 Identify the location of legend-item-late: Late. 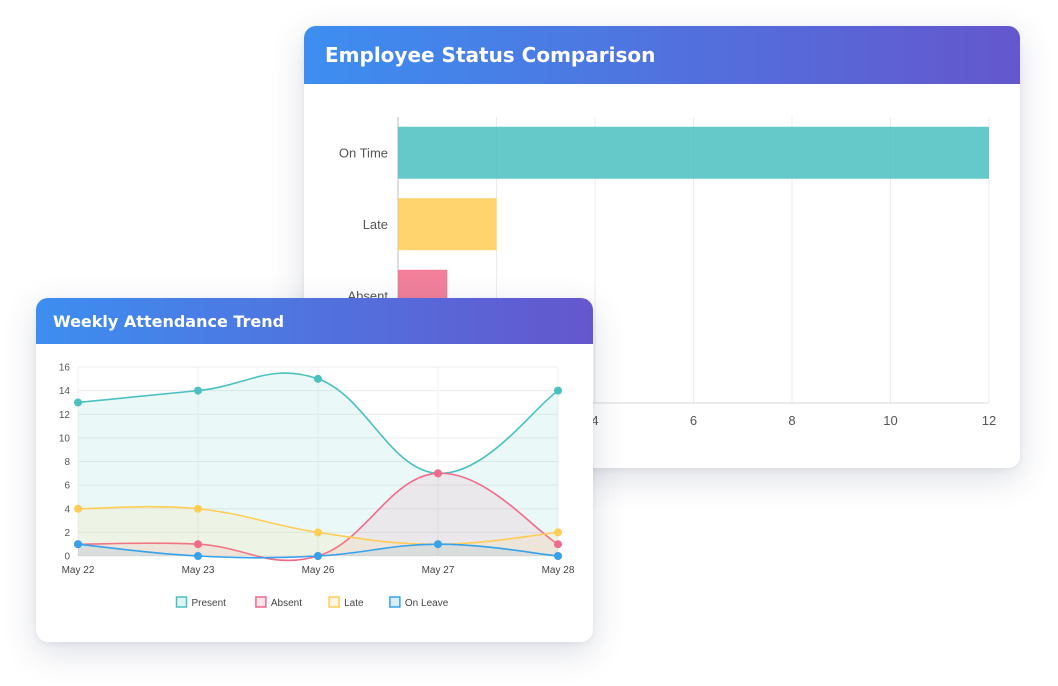
(346, 602).